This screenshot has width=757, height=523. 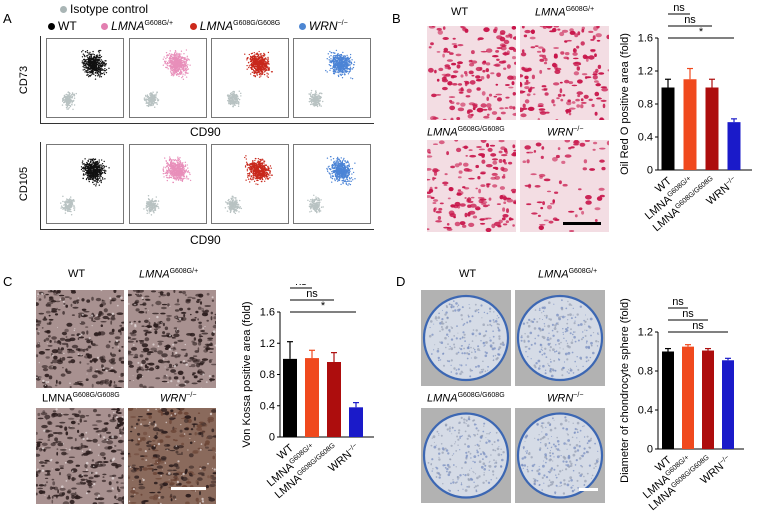 I want to click on flow-scatter, so click(x=249, y=79).